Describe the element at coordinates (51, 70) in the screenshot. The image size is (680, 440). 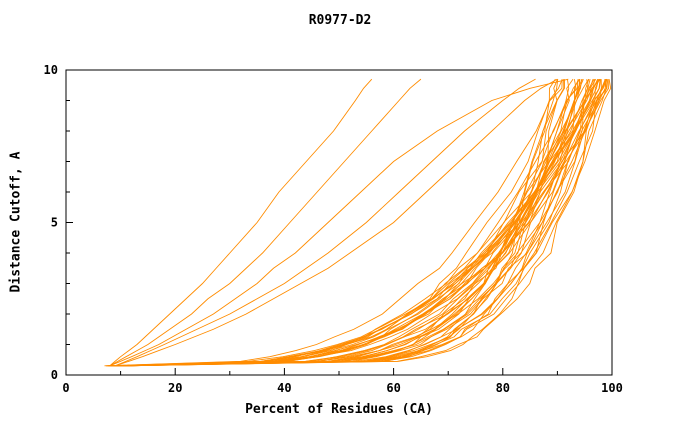
I see `y-tick-label: 10` at that location.